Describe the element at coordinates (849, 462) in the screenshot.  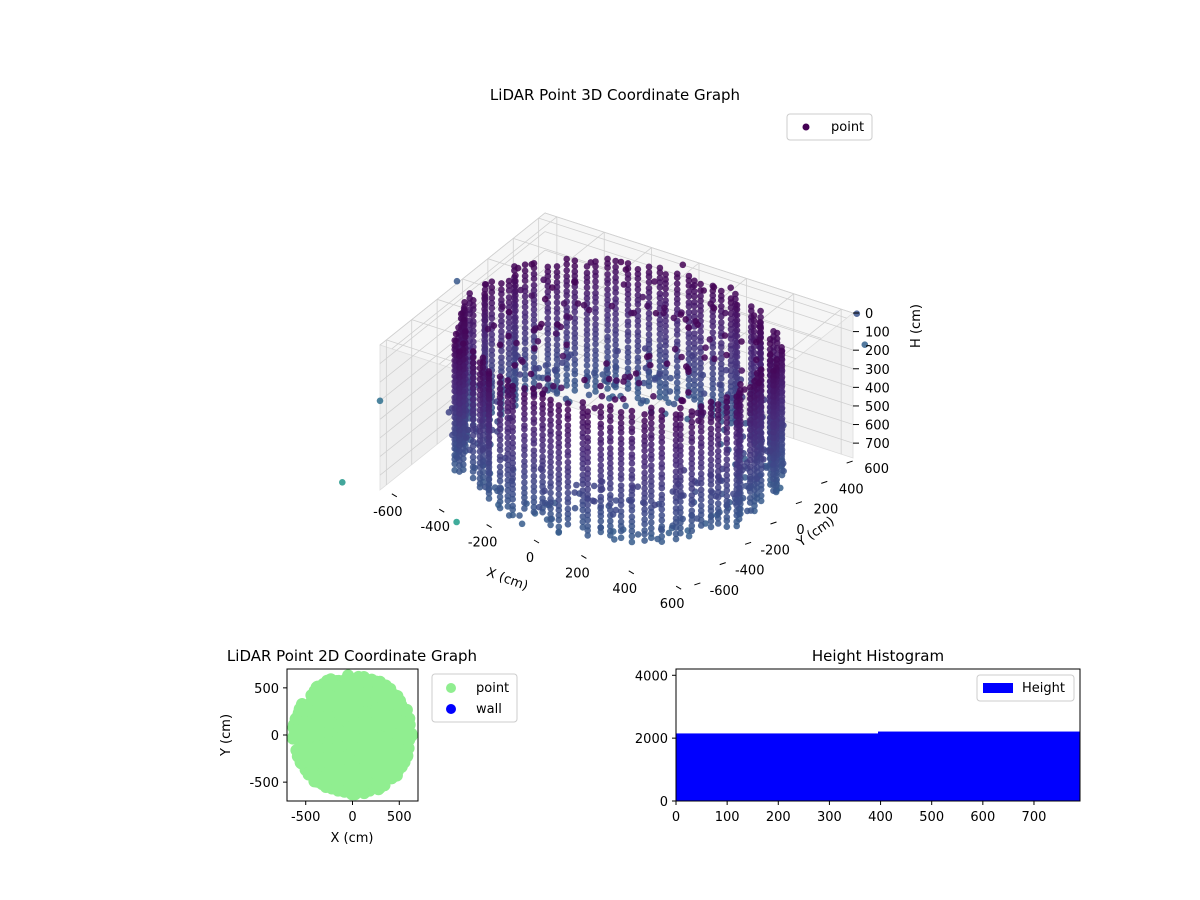
I see `plot3d-ytick` at that location.